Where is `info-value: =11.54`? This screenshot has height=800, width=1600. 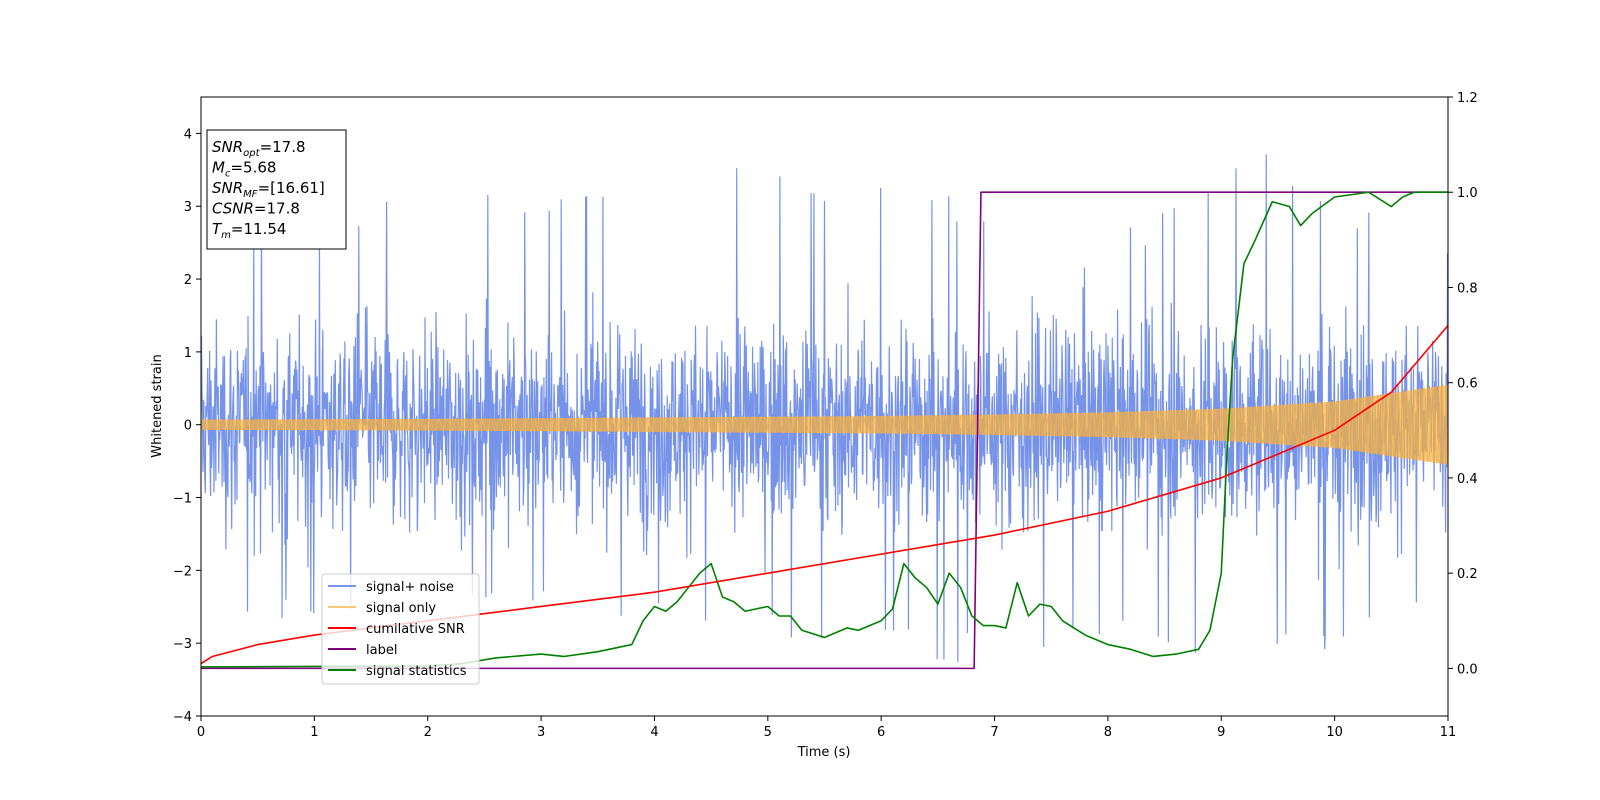
info-value: =11.54 is located at coordinates (259, 229).